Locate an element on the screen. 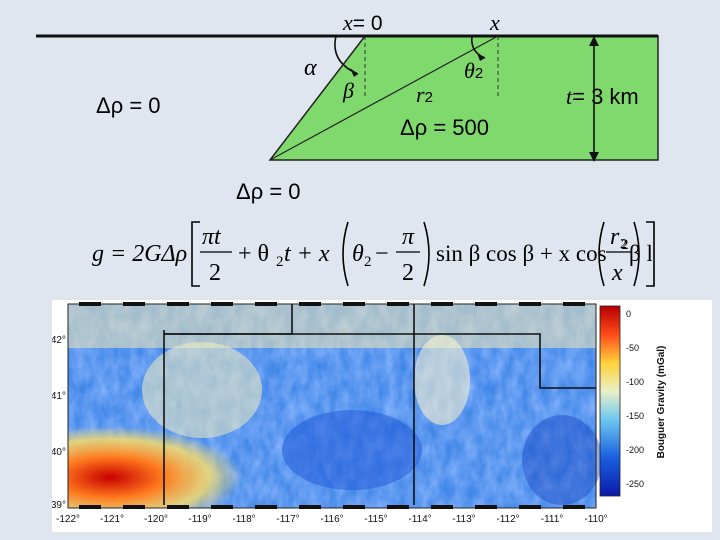  x-tick-label: -111° is located at coordinates (552, 519).